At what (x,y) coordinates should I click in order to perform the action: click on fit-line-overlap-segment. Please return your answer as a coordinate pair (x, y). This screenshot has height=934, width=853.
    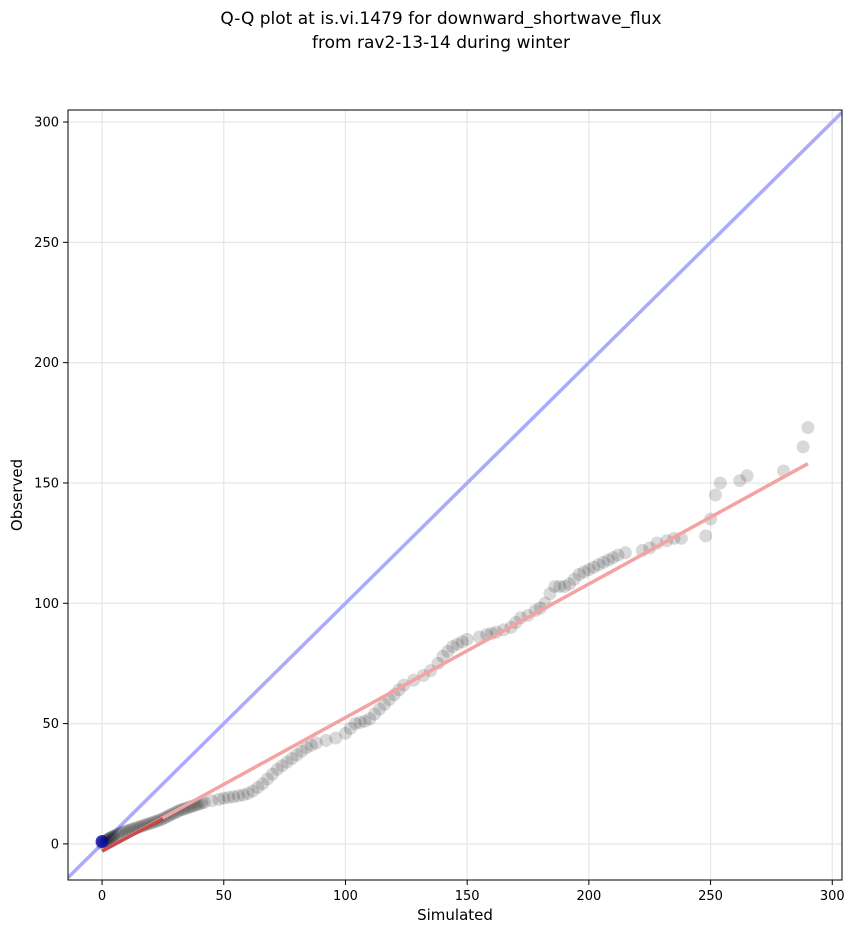
    Looking at the image, I should click on (132, 835).